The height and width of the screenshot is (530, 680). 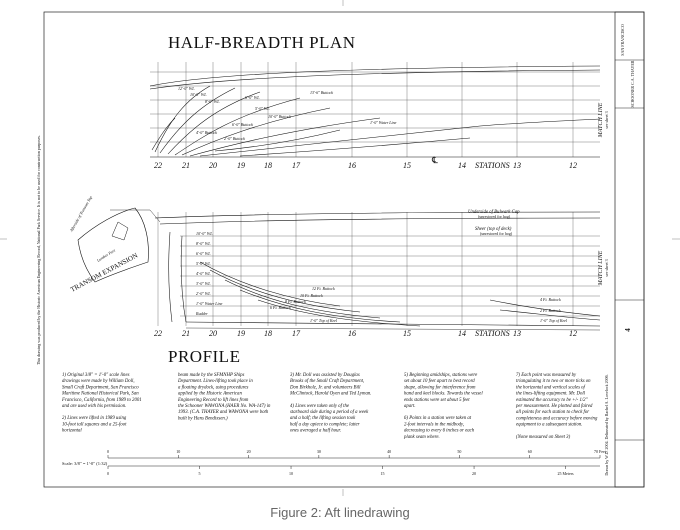 What do you see at coordinates (186, 333) in the screenshot?
I see `profile-station-21: 21` at bounding box center [186, 333].